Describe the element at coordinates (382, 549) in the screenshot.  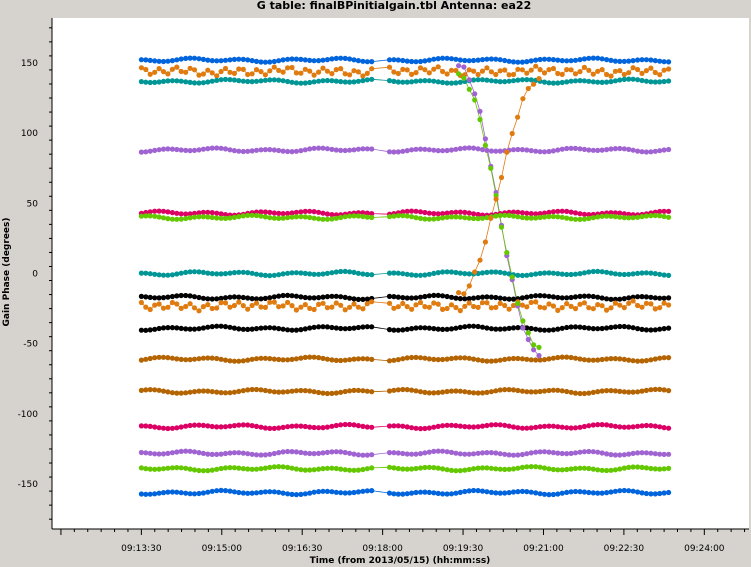
I see `x-tick-label: 09:18:00` at that location.